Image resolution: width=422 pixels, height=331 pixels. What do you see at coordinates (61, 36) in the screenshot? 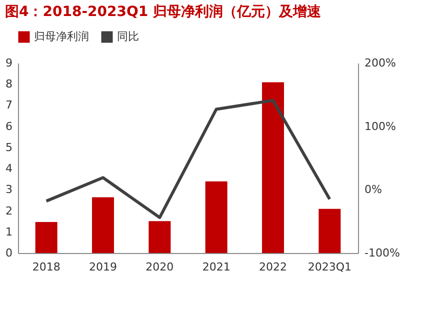
I see `legend-label: 归母净利润` at bounding box center [61, 36].